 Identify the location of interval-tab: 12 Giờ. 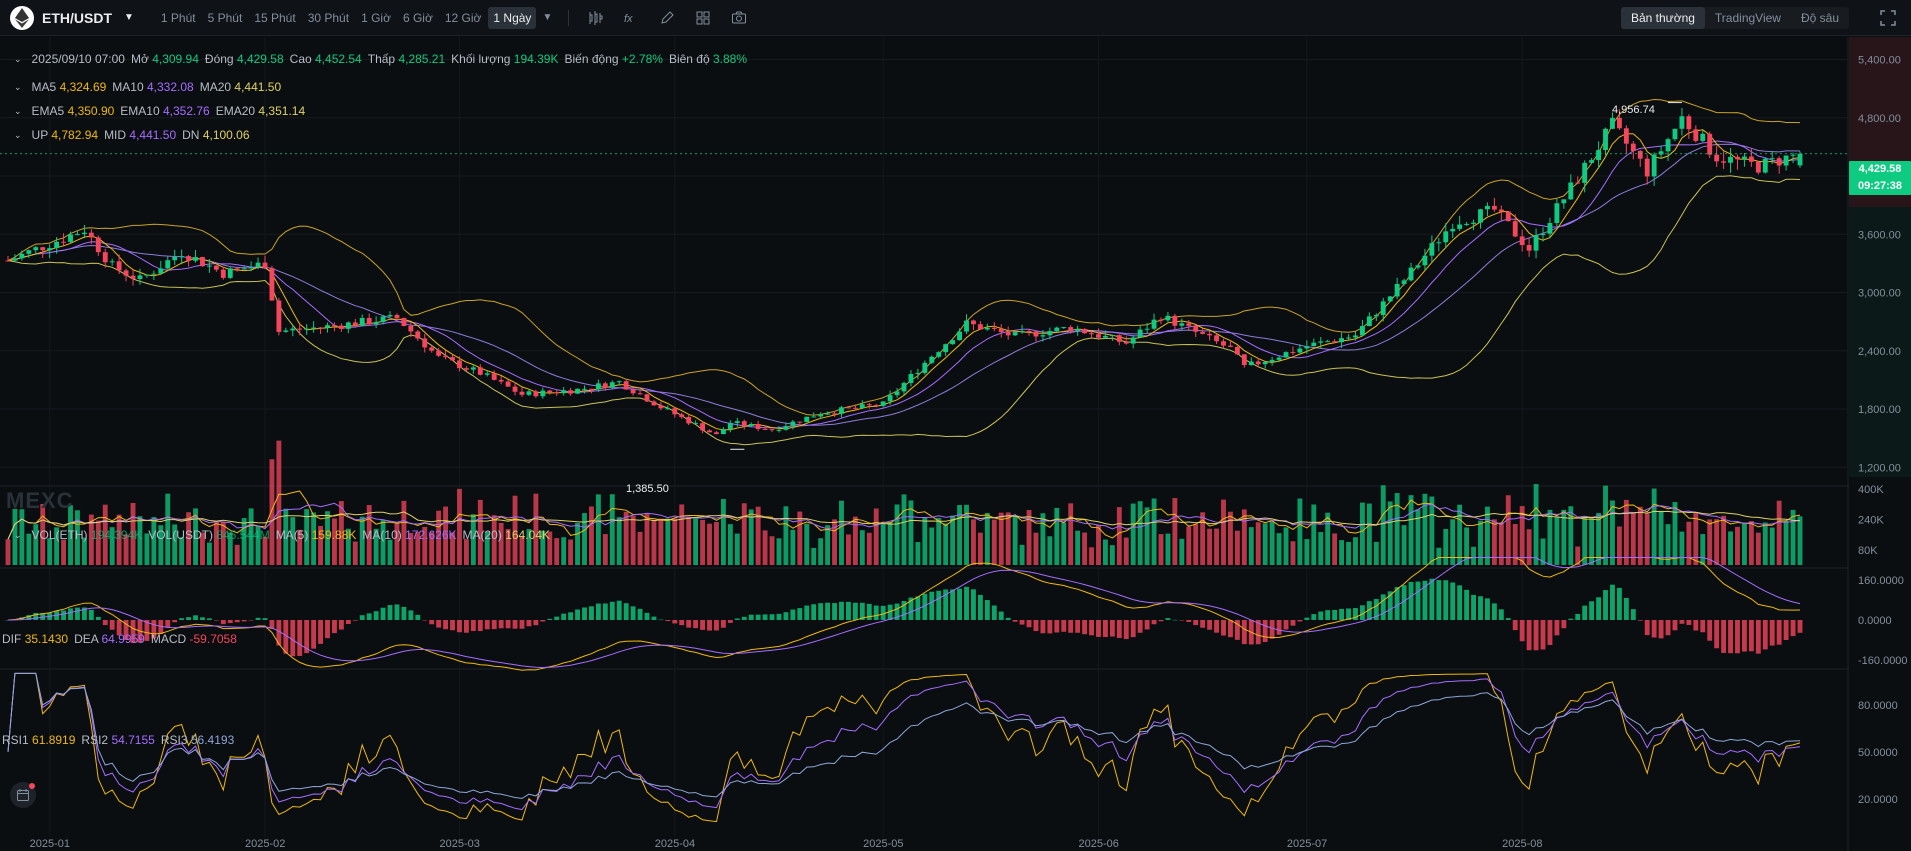
(463, 17).